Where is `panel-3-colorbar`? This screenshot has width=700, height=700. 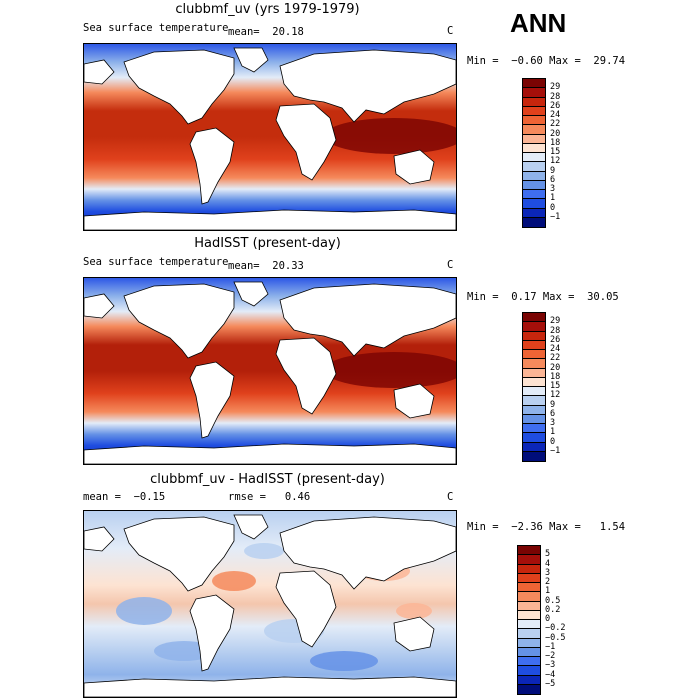
panel-3-colorbar is located at coordinates (529, 620).